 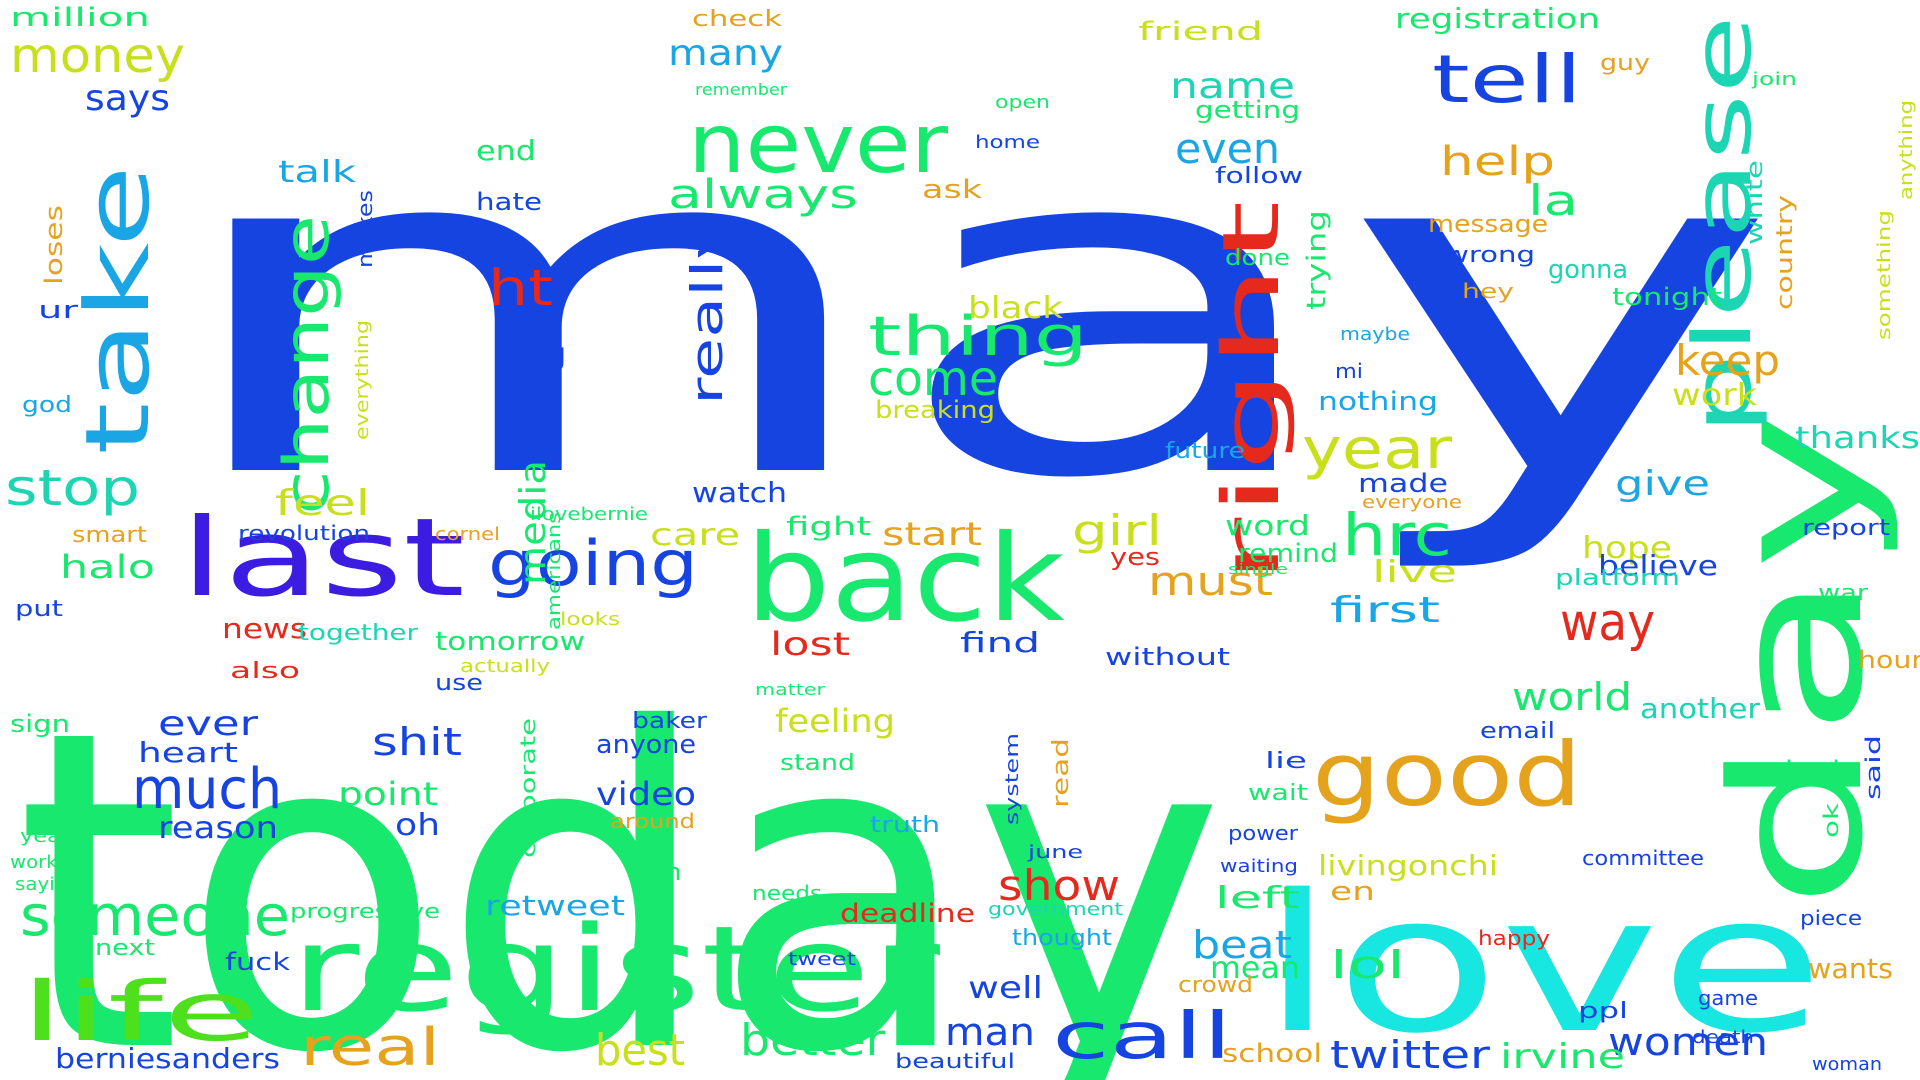 I want to click on word-wants: wants, so click(x=1850, y=968).